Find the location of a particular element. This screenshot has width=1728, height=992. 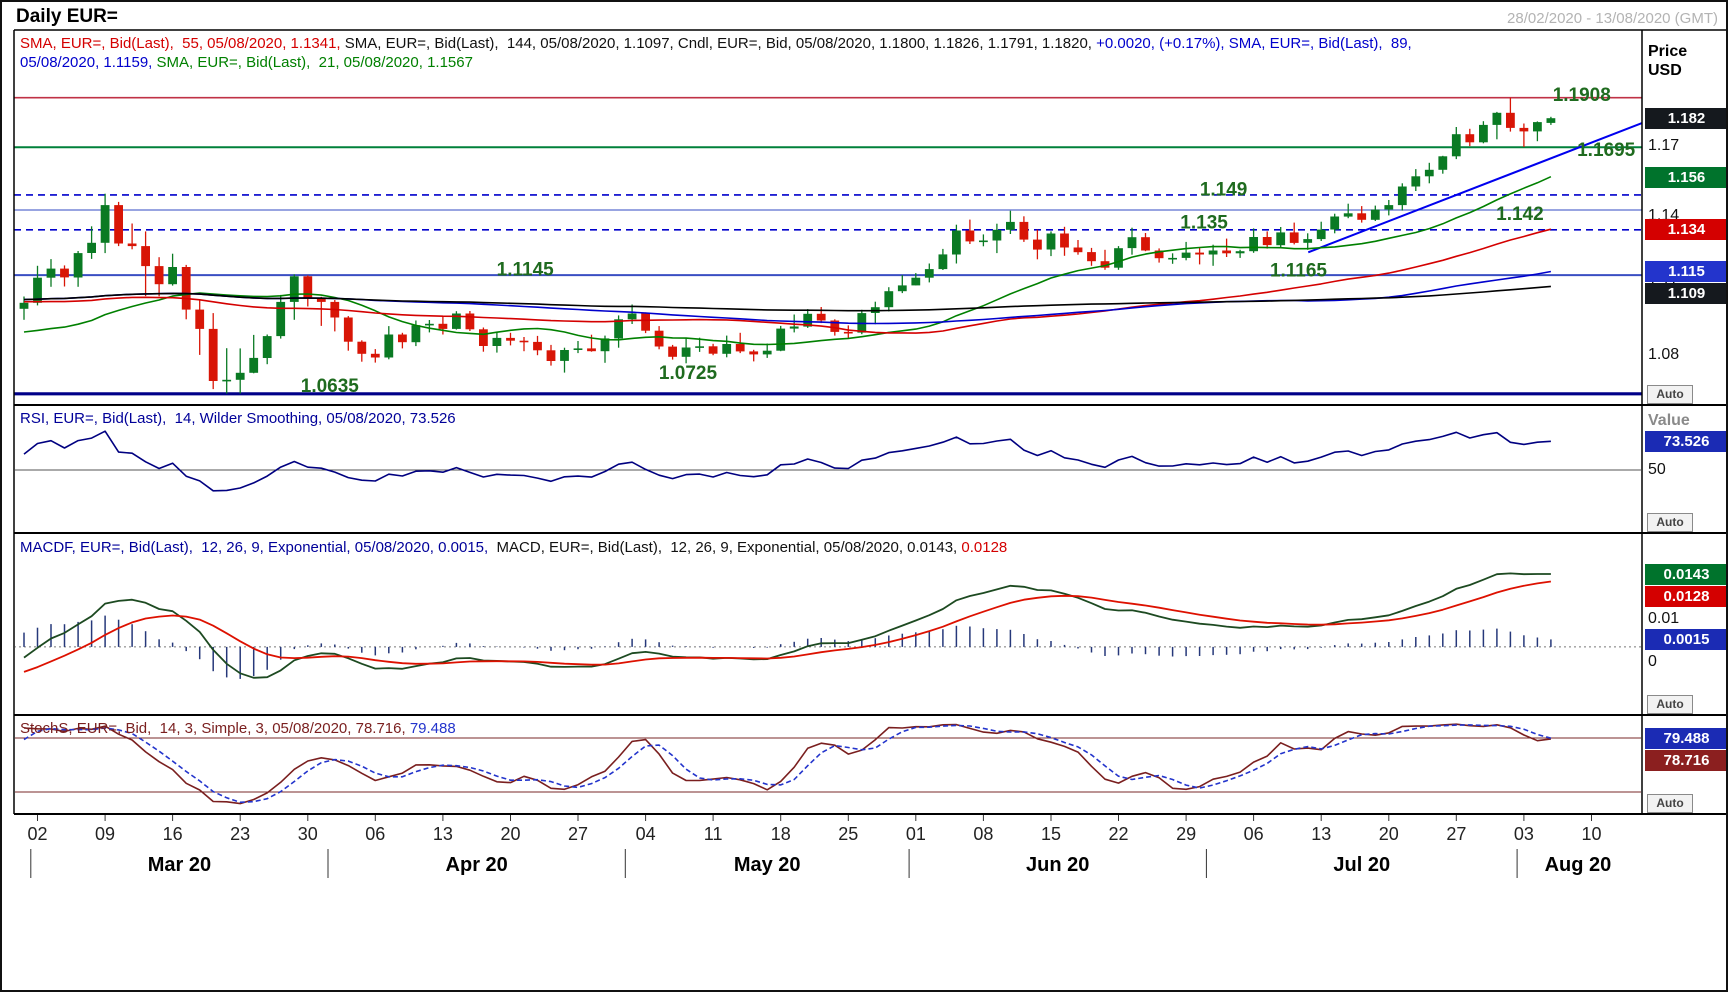

date-label: 15 is located at coordinates (1051, 834).